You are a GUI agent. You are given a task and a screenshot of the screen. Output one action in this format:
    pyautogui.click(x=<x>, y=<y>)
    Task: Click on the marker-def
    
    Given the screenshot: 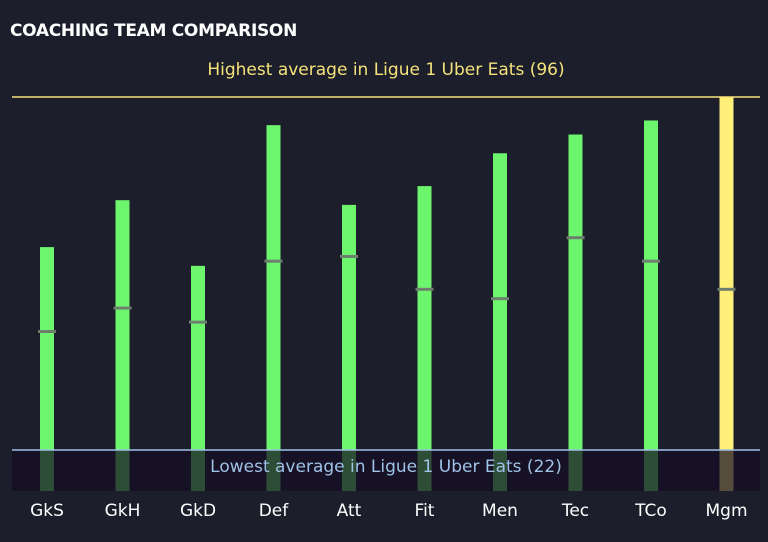 What is the action you would take?
    pyautogui.click(x=273, y=261)
    